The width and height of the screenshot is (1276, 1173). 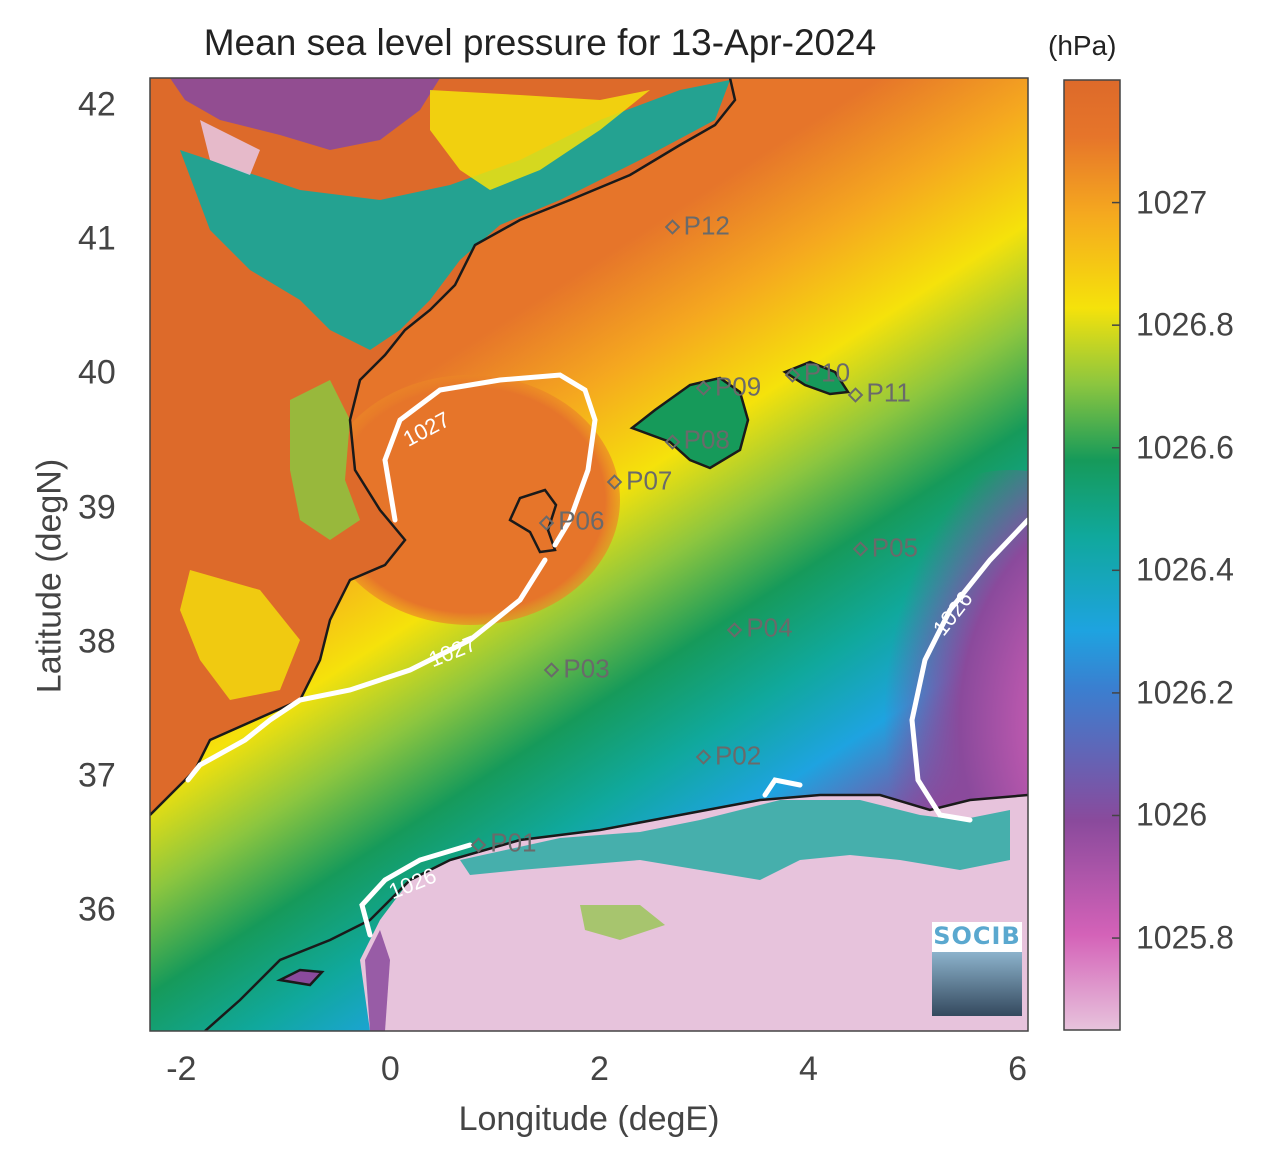 I want to click on colorbar, so click(x=1092, y=555).